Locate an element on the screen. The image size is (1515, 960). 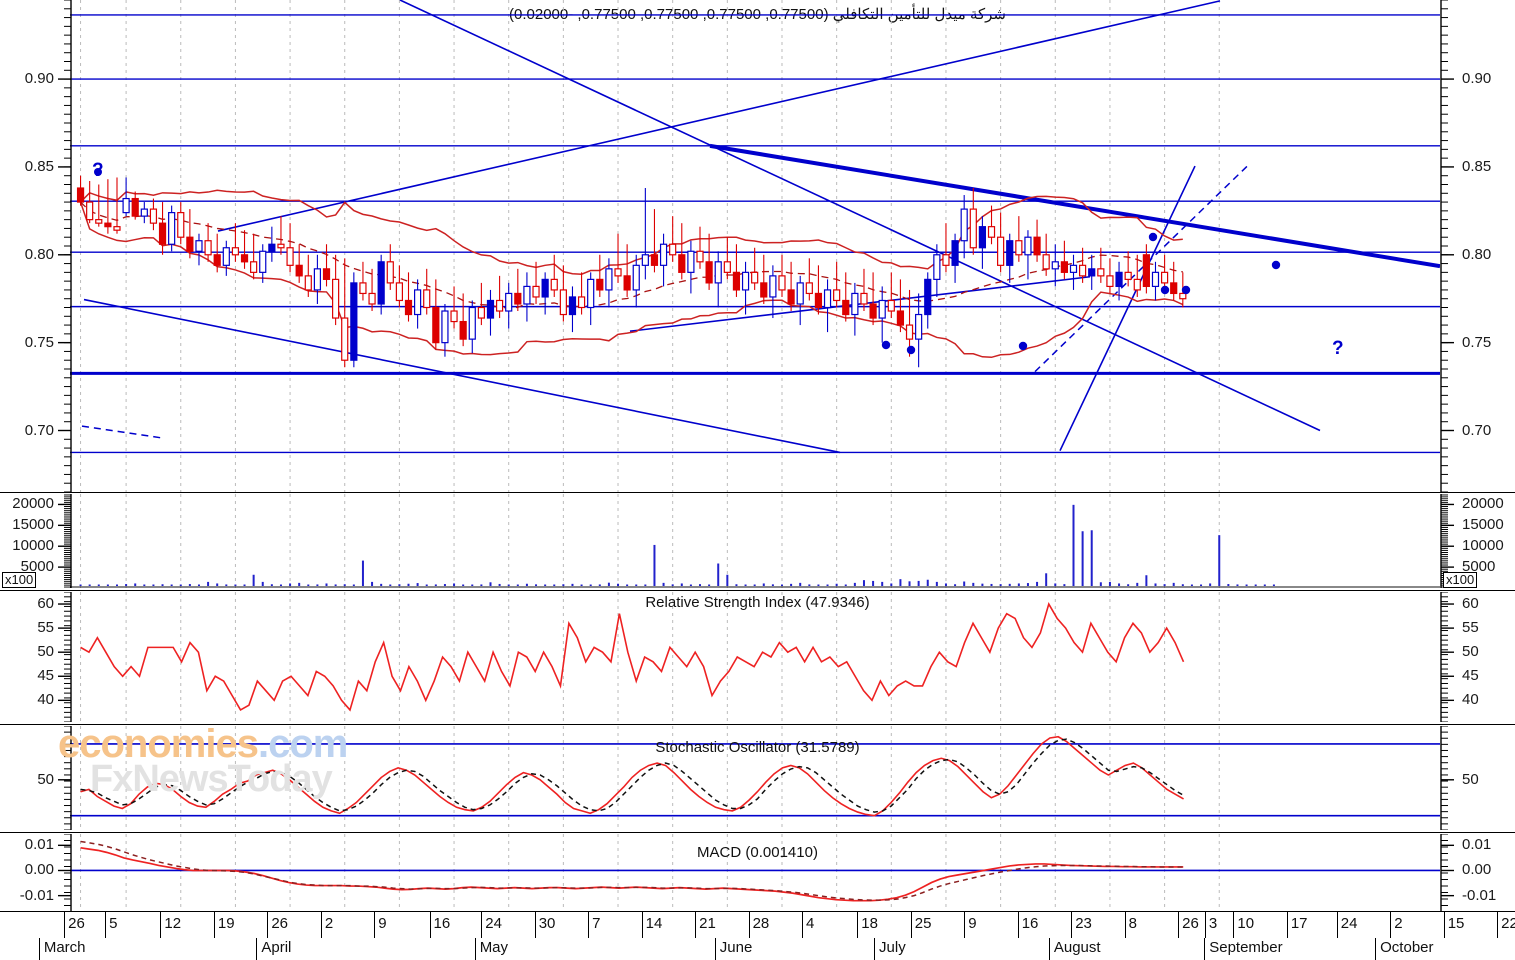
date-tick-8: 8 is located at coordinates (1151, 925).